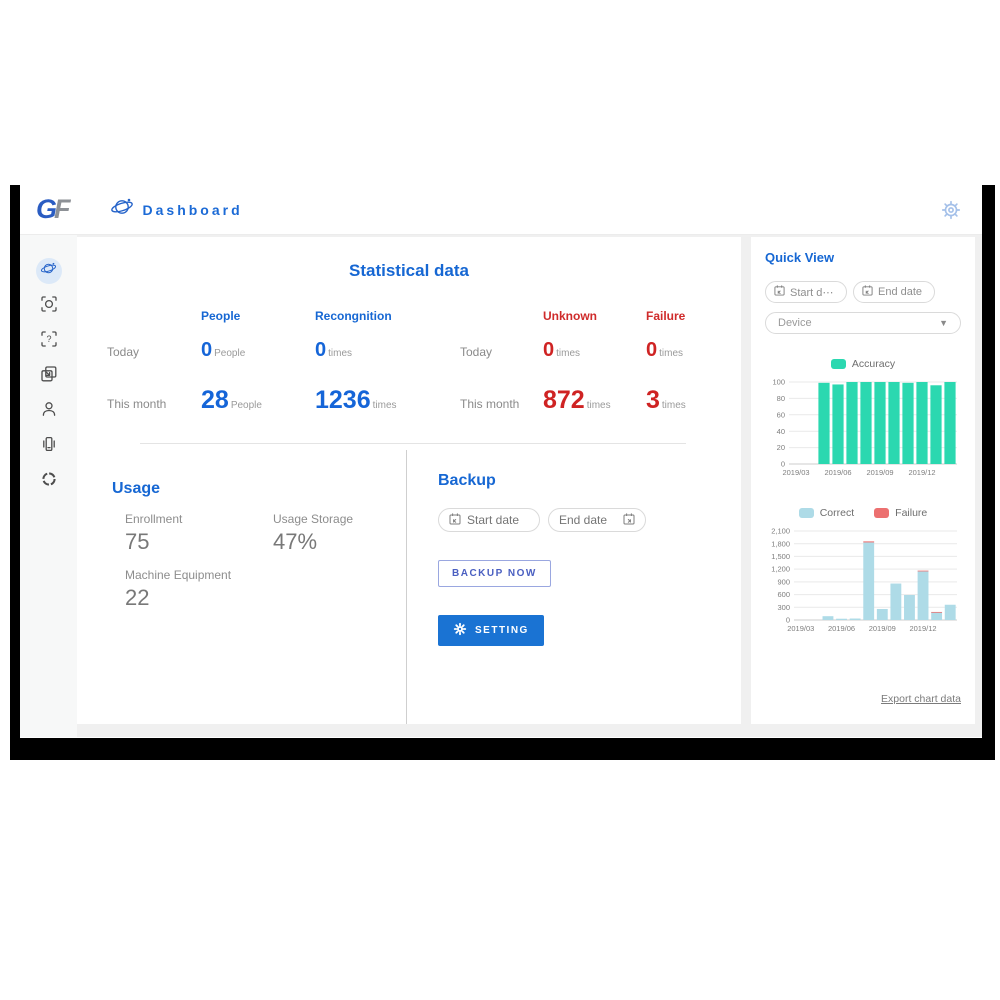 The width and height of the screenshot is (1000, 1000). What do you see at coordinates (671, 353) in the screenshot?
I see `today-failure-unit: times` at bounding box center [671, 353].